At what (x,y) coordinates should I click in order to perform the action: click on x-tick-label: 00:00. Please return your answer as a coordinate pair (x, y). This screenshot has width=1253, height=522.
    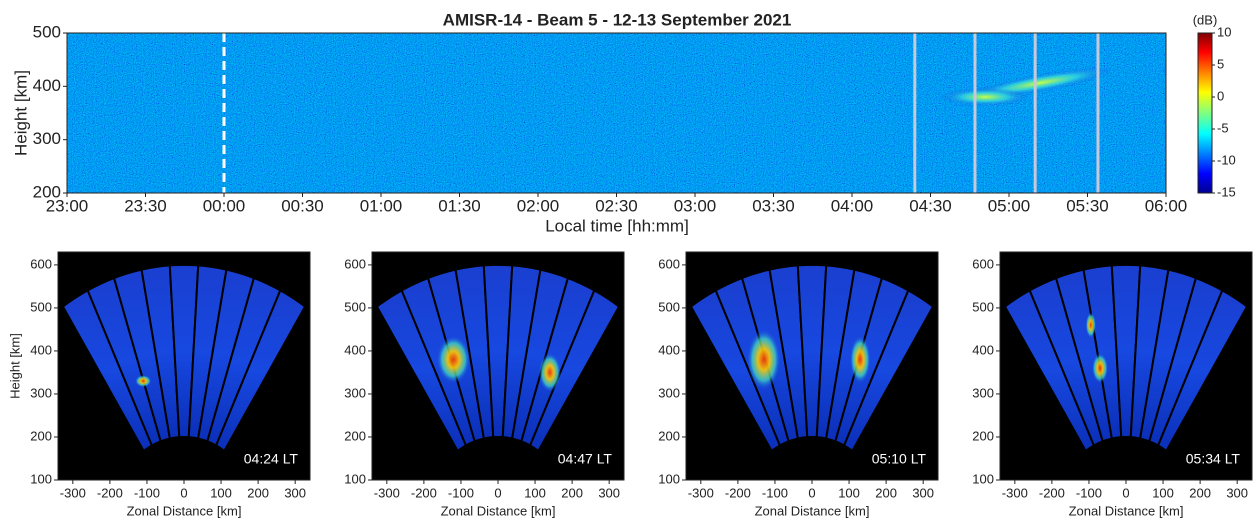
    Looking at the image, I should click on (224, 205).